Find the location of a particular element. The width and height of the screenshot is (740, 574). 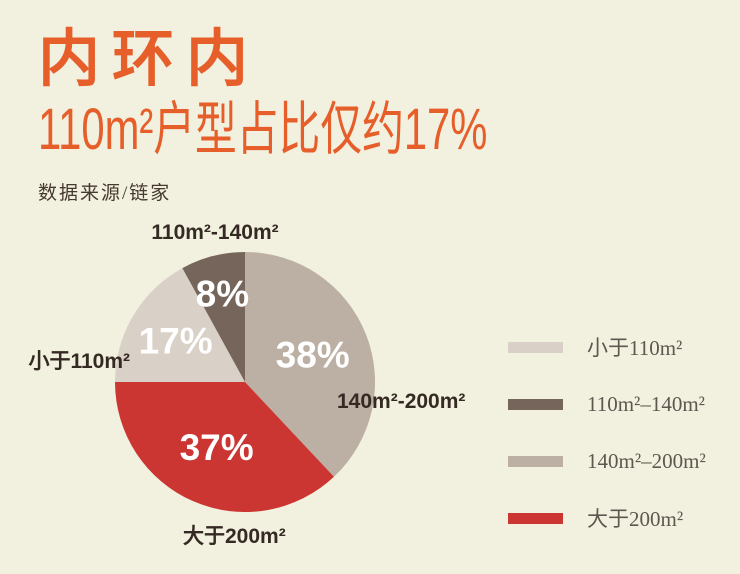

slice-label-over-200: 大于200m² is located at coordinates (234, 536).